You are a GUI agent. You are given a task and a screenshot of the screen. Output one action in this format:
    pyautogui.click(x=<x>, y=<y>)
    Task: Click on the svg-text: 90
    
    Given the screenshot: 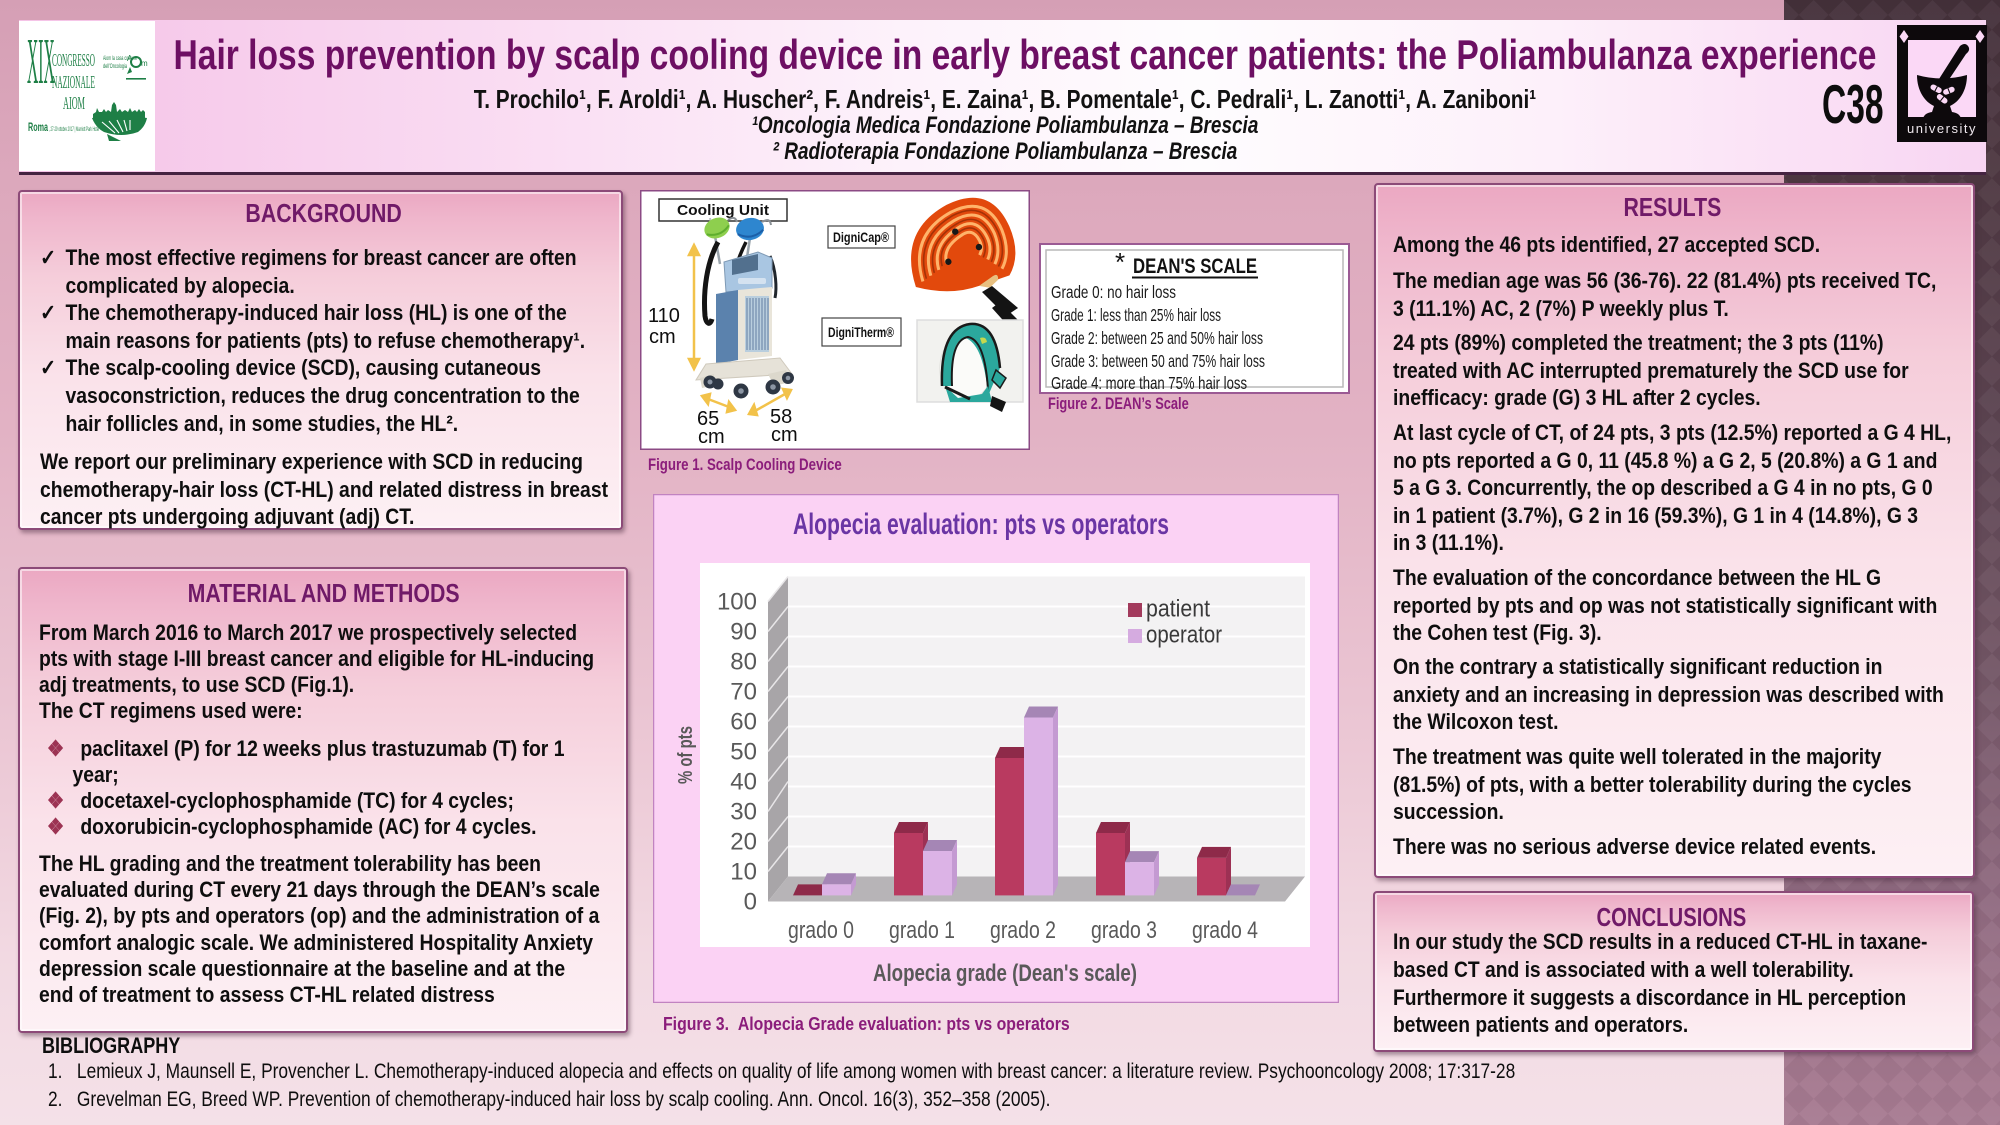 What is the action you would take?
    pyautogui.click(x=743, y=632)
    